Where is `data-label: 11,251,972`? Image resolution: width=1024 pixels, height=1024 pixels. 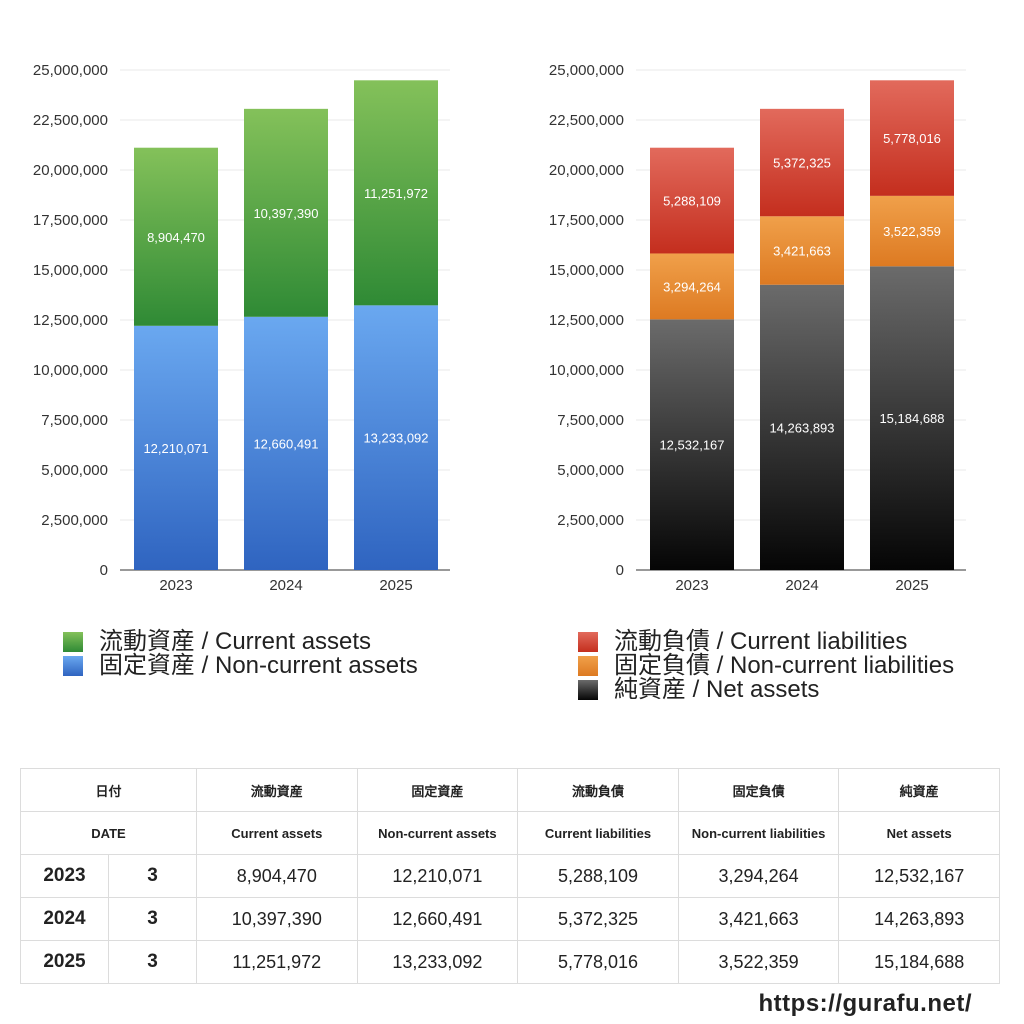
data-label: 11,251,972 is located at coordinates (396, 193).